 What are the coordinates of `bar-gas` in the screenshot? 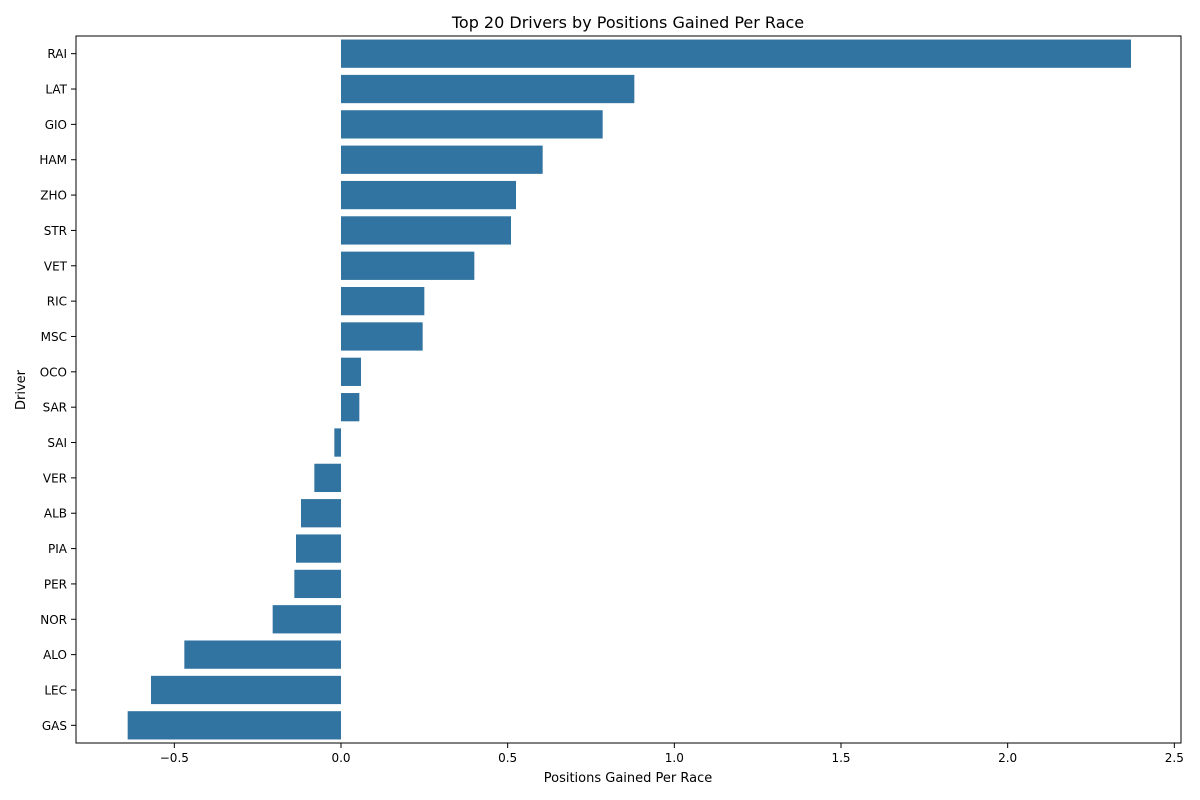 It's located at (234, 725).